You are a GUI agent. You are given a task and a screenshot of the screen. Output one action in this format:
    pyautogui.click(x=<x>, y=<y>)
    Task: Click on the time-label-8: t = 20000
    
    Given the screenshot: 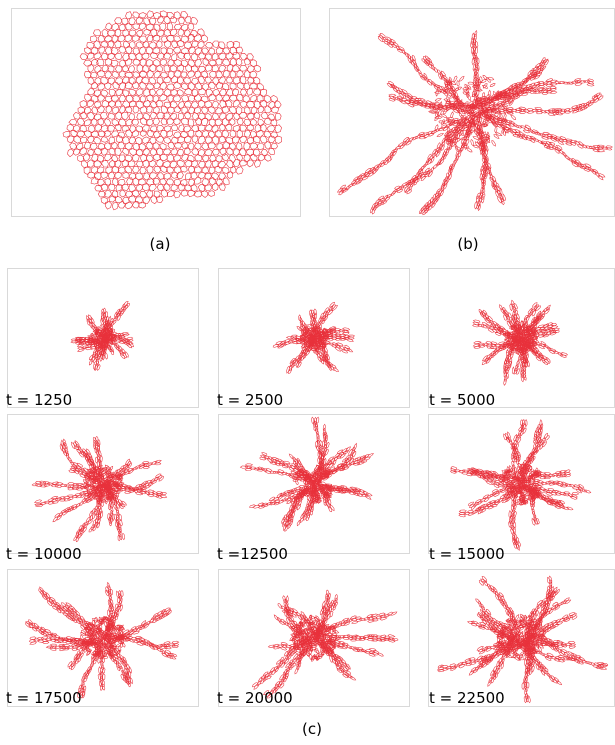 What is the action you would take?
    pyautogui.click(x=255, y=698)
    